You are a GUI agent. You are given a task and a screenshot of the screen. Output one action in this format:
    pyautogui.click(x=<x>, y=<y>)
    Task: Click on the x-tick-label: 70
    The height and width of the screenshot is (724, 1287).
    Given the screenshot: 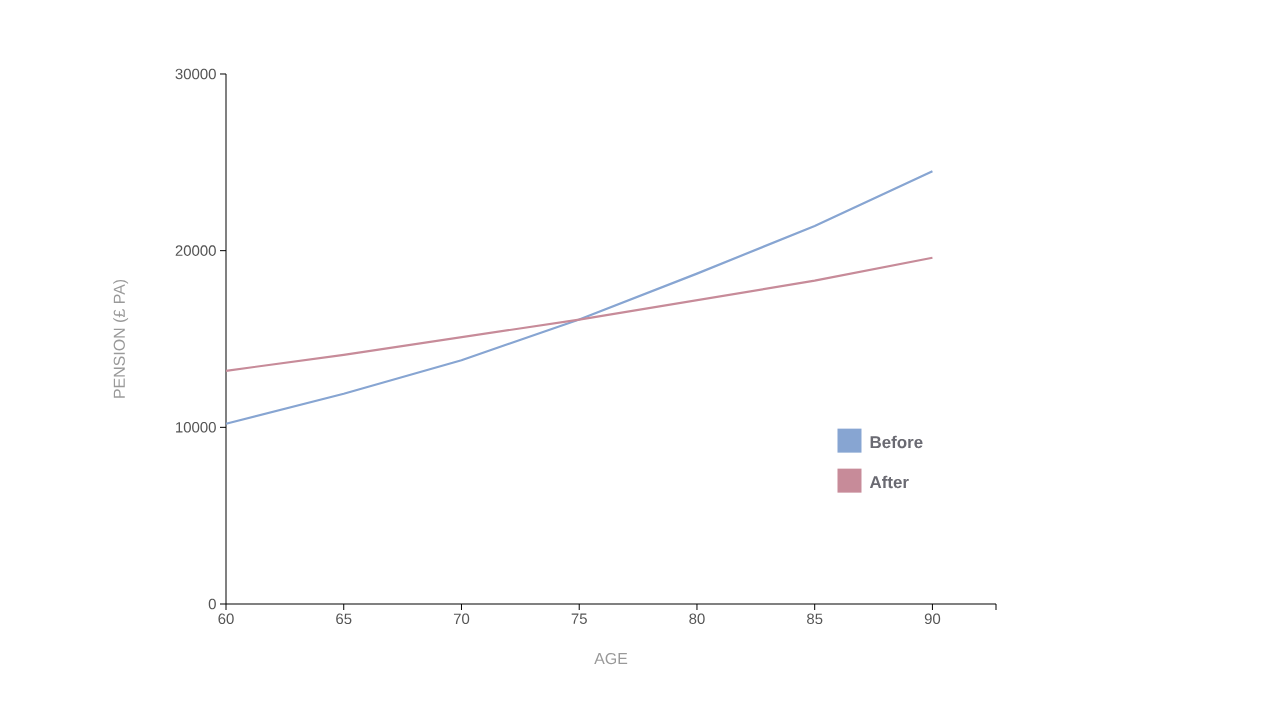 What is the action you would take?
    pyautogui.click(x=461, y=619)
    